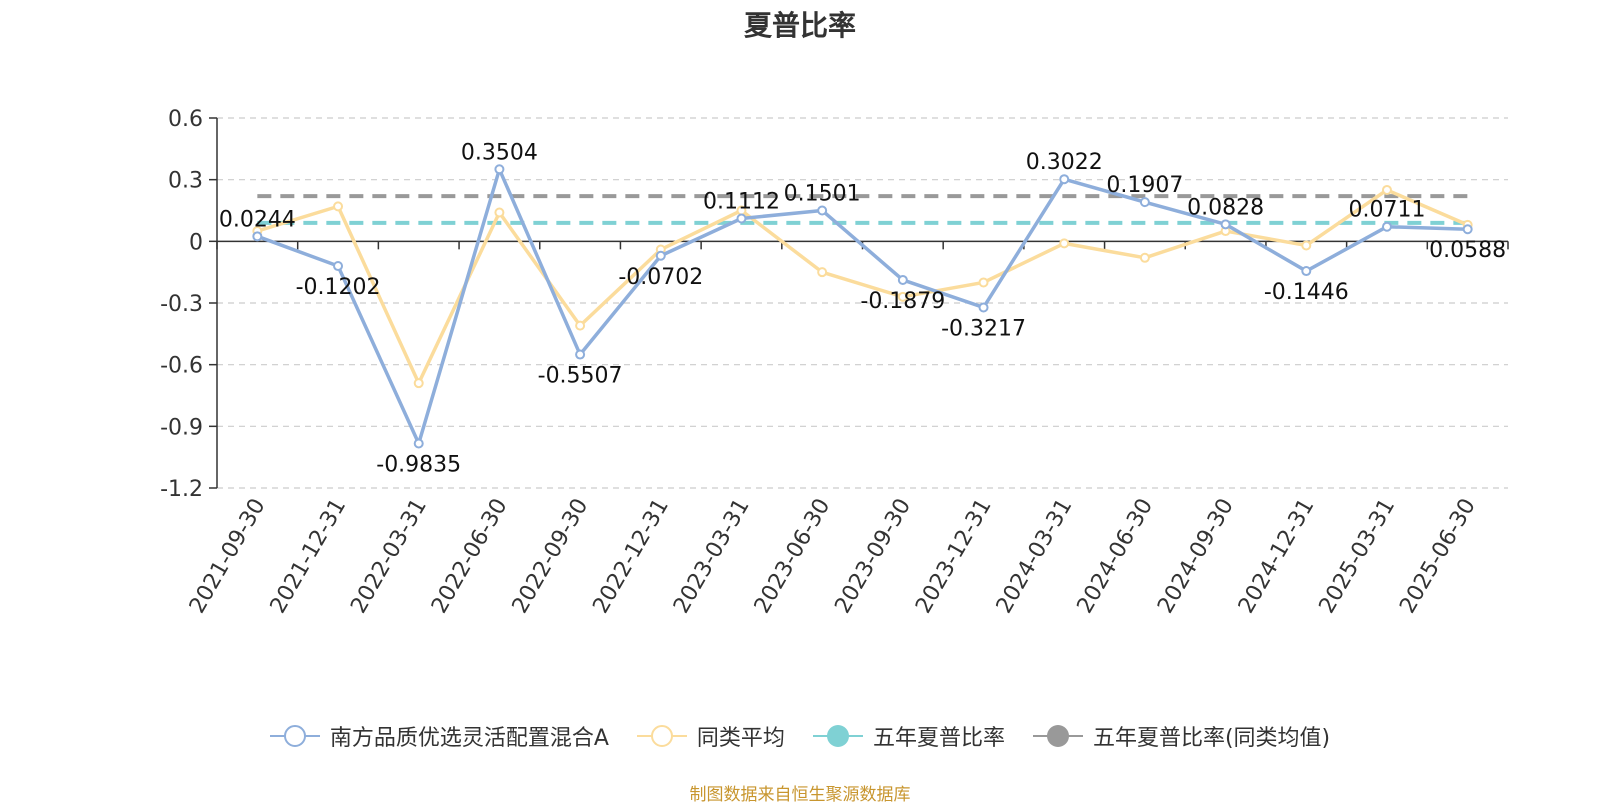 Image resolution: width=1600 pixels, height=805 pixels. I want to click on source-note: 制图数据来自恒生聚源数据库, so click(800, 795).